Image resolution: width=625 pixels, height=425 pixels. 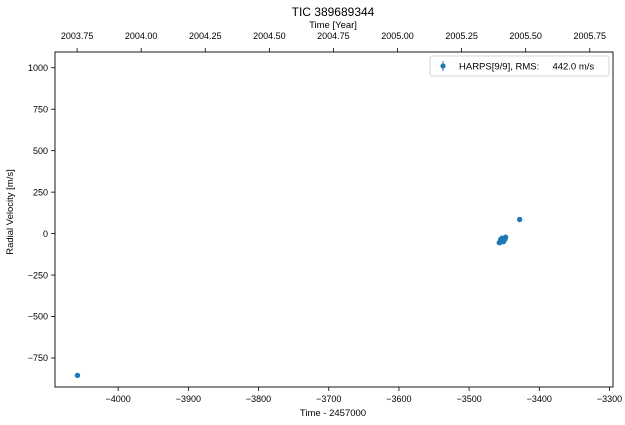 I want to click on top-tick-label: 2004.25, so click(x=205, y=36).